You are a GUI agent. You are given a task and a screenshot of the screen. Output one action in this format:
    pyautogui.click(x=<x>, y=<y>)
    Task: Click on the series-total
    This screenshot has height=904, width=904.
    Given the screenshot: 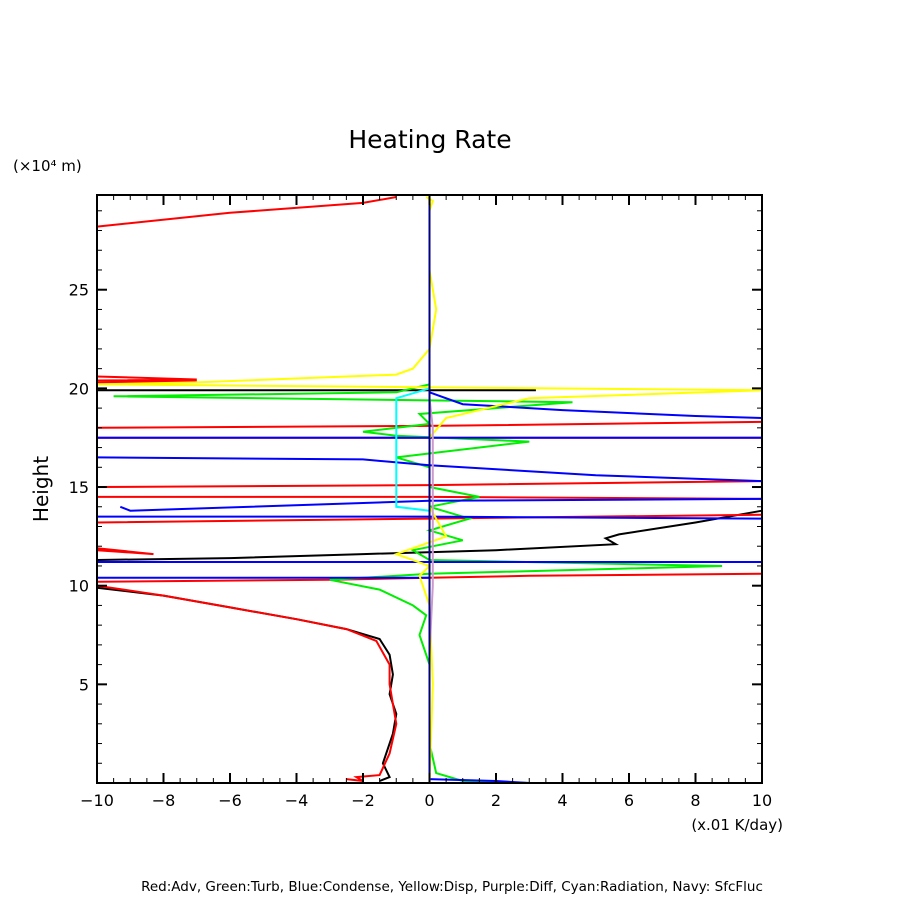 What is the action you would take?
    pyautogui.click(x=247, y=684)
    